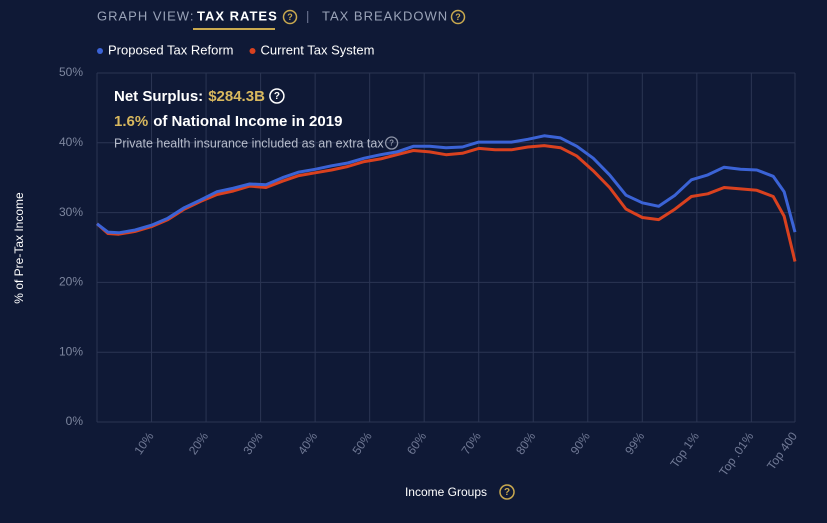  What do you see at coordinates (71, 212) in the screenshot?
I see `y-tick-label: 30%` at bounding box center [71, 212].